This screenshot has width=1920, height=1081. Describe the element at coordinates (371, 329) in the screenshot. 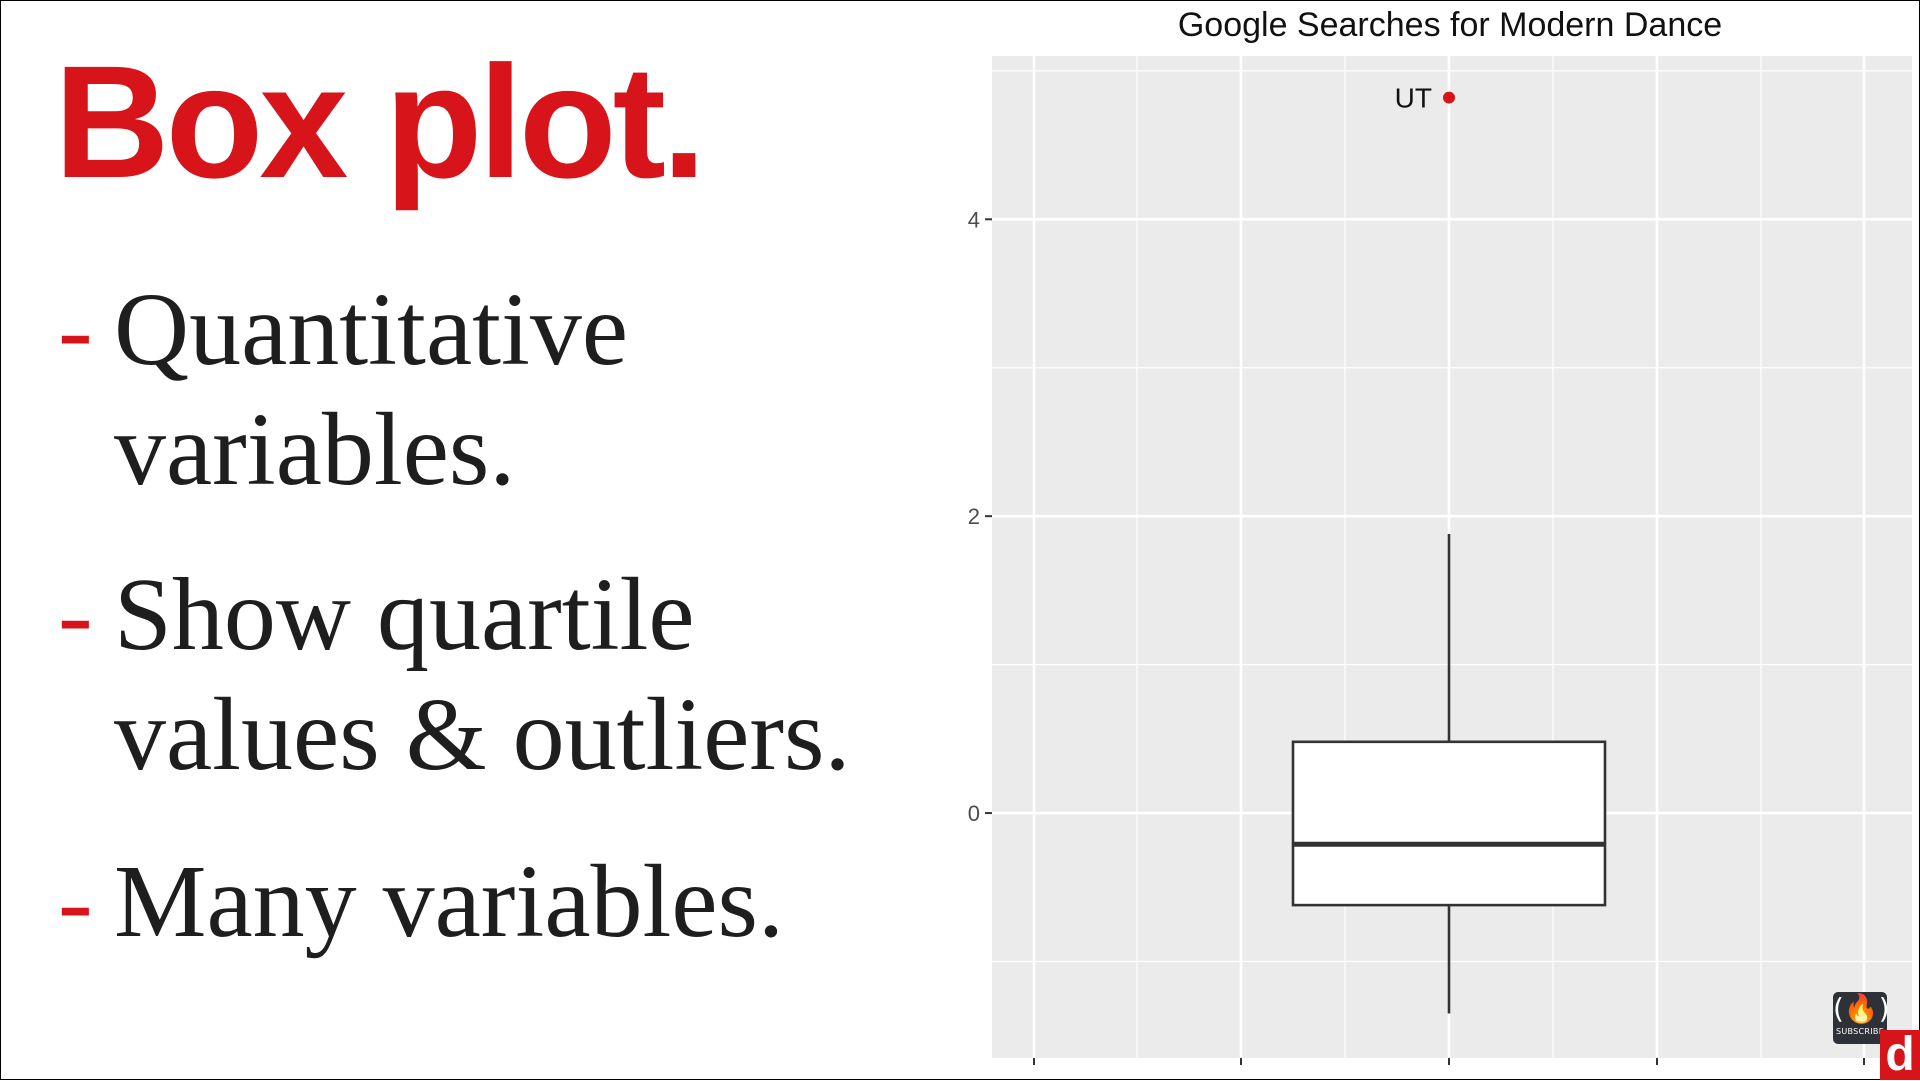

I see `bullet-line: Quantitative` at that location.